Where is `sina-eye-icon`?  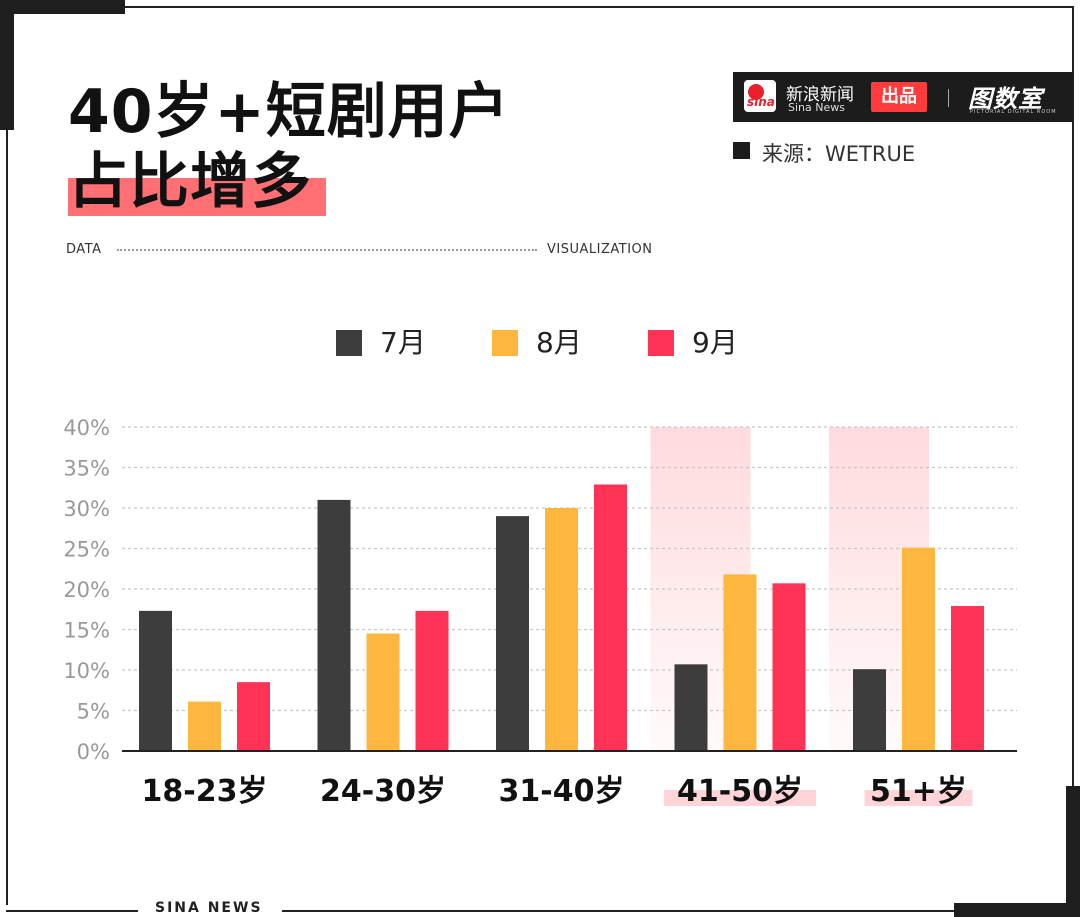
sina-eye-icon is located at coordinates (756, 92).